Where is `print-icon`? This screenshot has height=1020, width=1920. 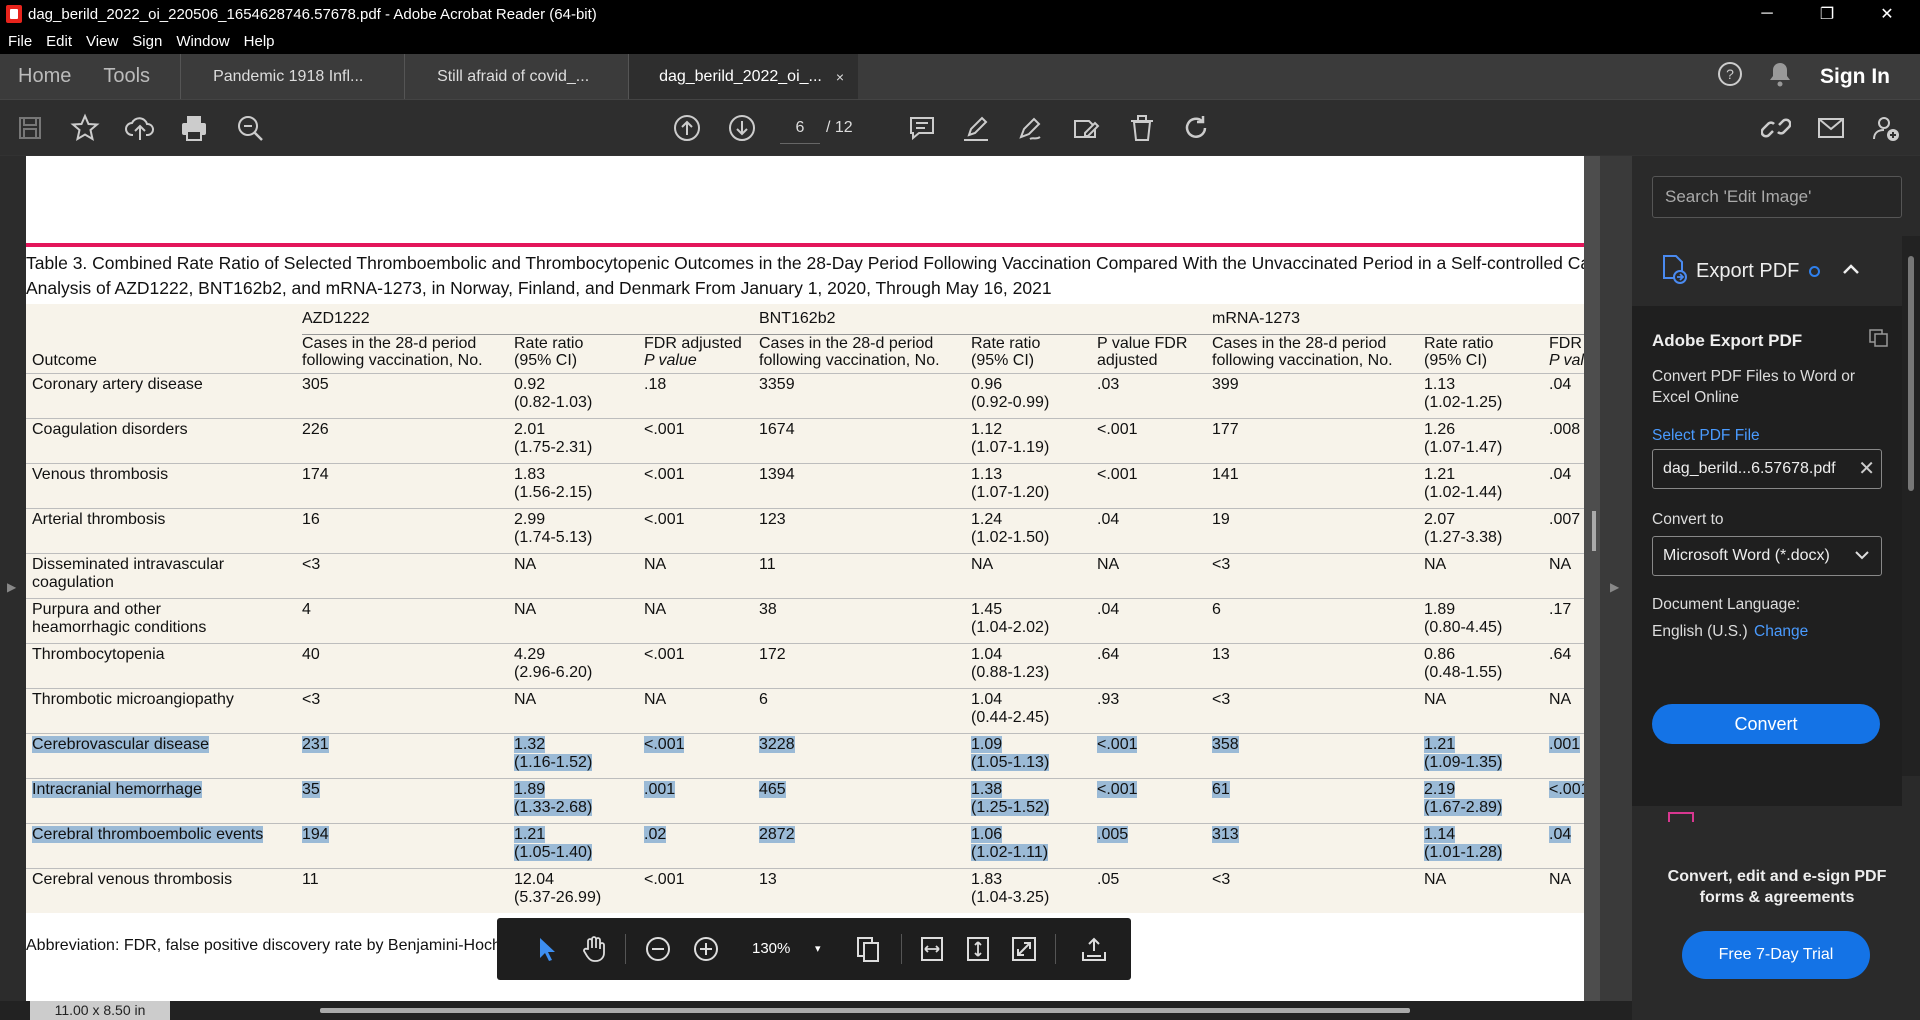
print-icon is located at coordinates (194, 128).